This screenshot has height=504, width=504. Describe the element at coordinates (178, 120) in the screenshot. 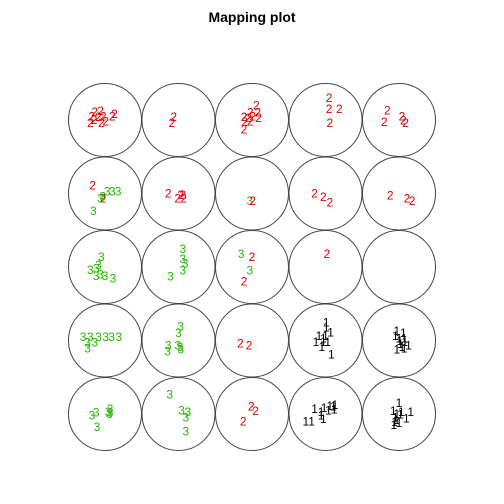

I see `som-node-r0-c1` at that location.